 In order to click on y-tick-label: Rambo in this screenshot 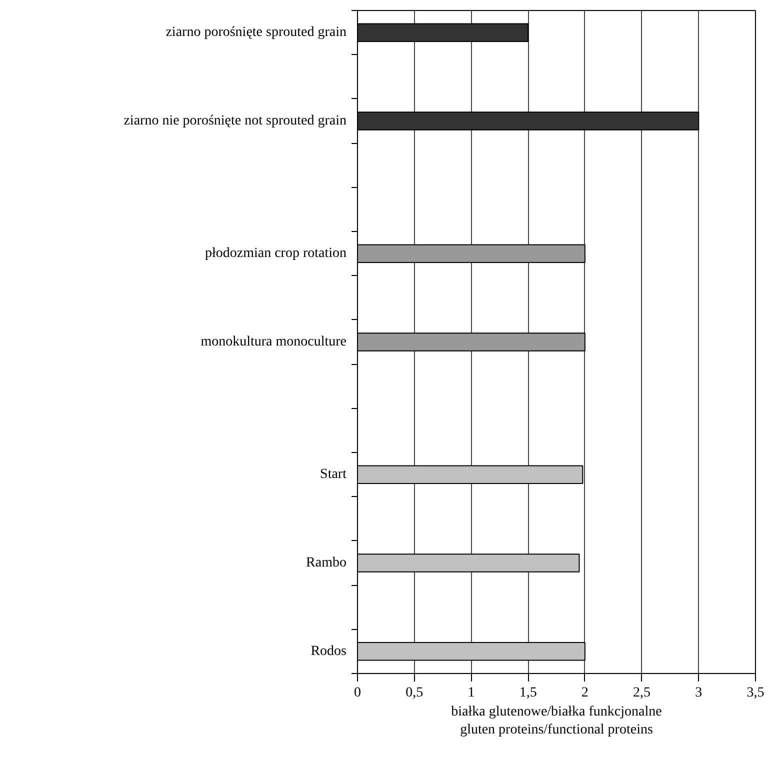, I will do `click(326, 563)`.